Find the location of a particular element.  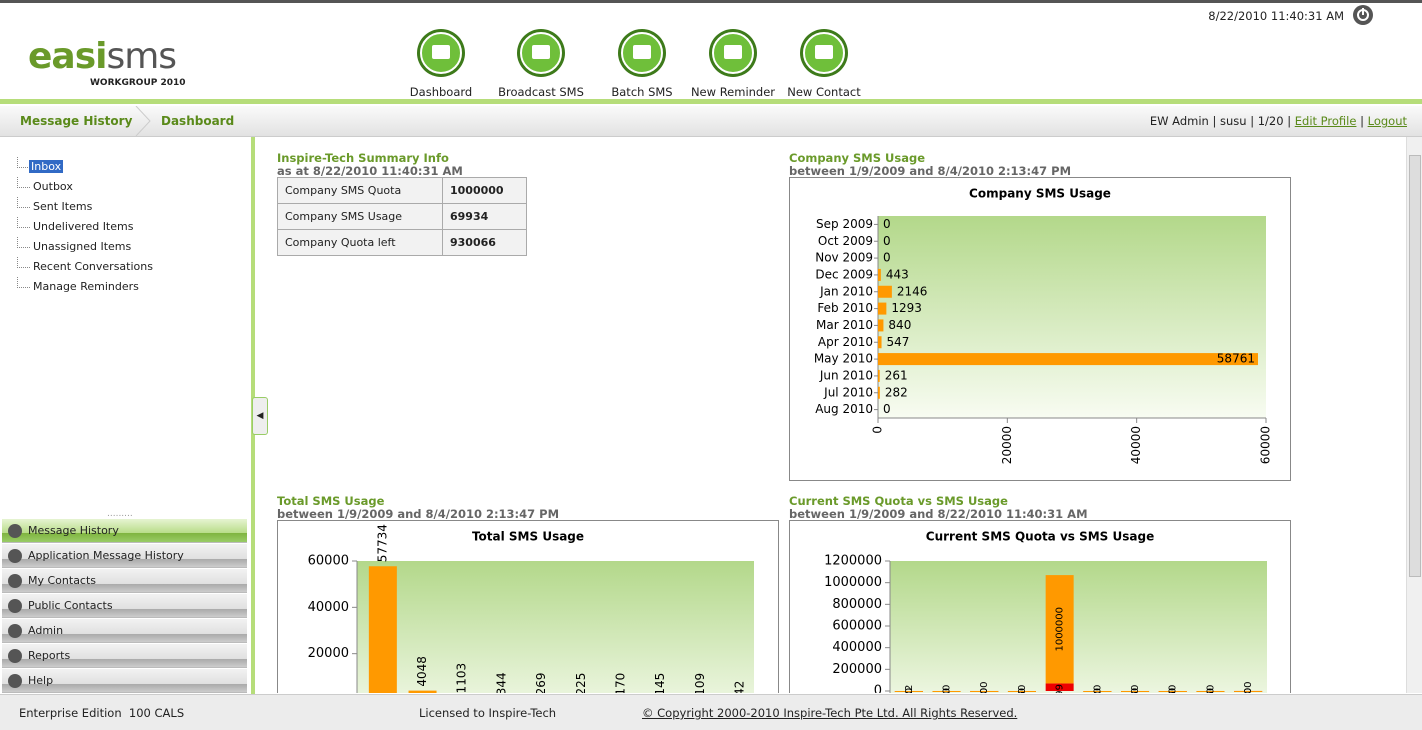

y-tick-label: Aug 2010 is located at coordinates (844, 409).